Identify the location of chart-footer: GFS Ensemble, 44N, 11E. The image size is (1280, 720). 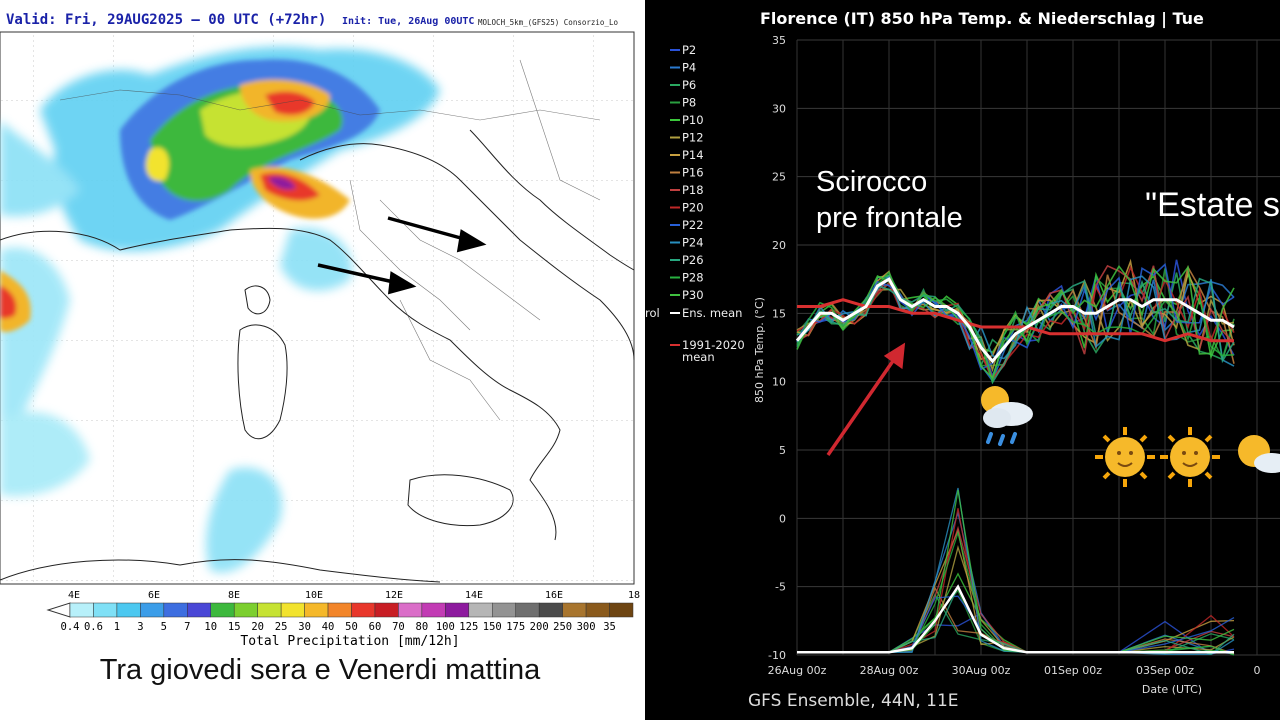
(853, 701).